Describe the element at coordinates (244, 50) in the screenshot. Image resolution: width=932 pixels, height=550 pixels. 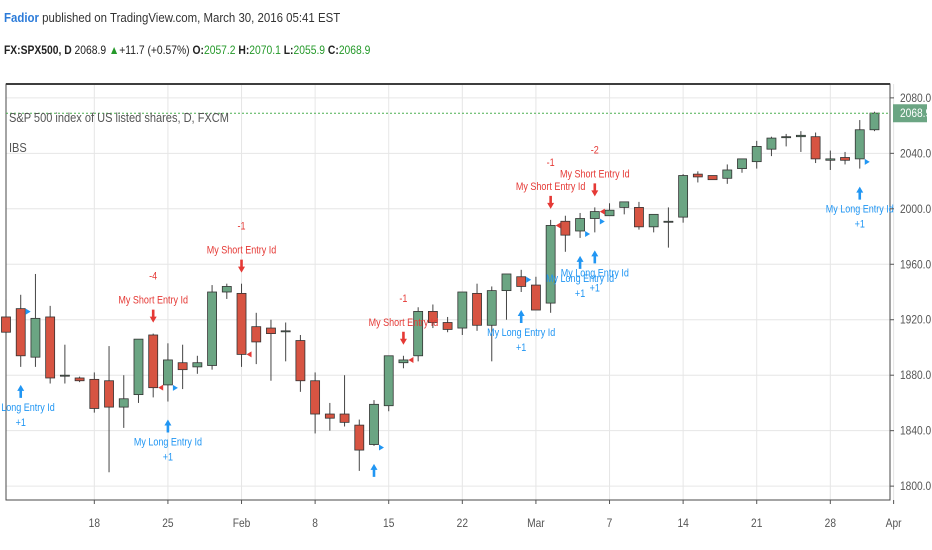
I see `high-label: H:` at that location.